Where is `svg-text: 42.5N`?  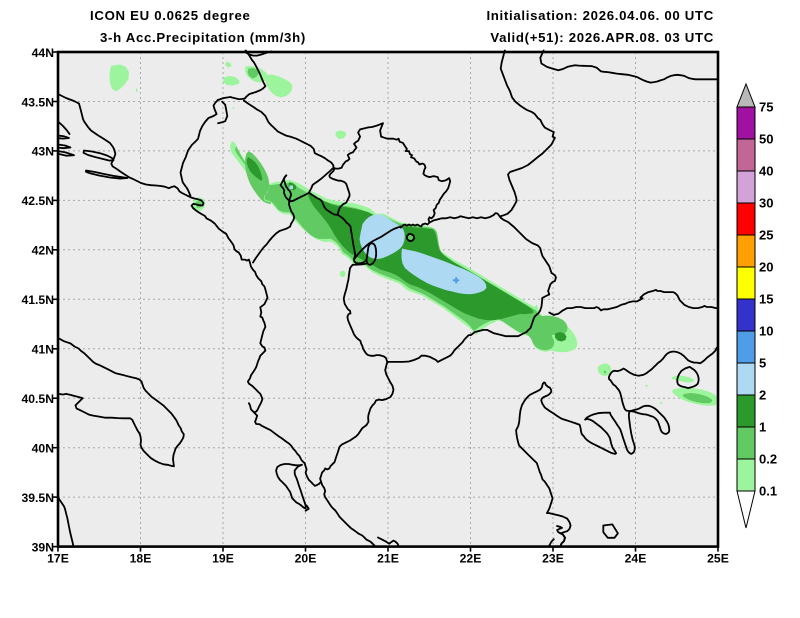
svg-text: 42.5N is located at coordinates (37, 201).